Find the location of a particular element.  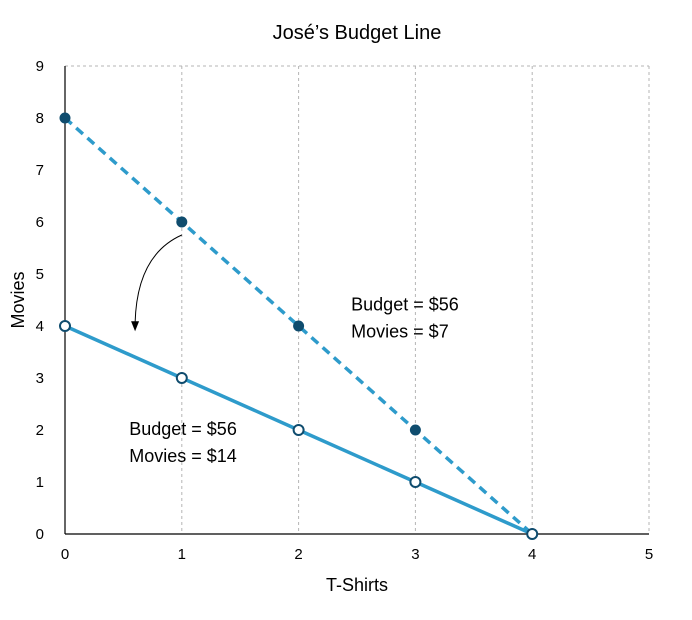

x-tick-label: 4 is located at coordinates (532, 554).